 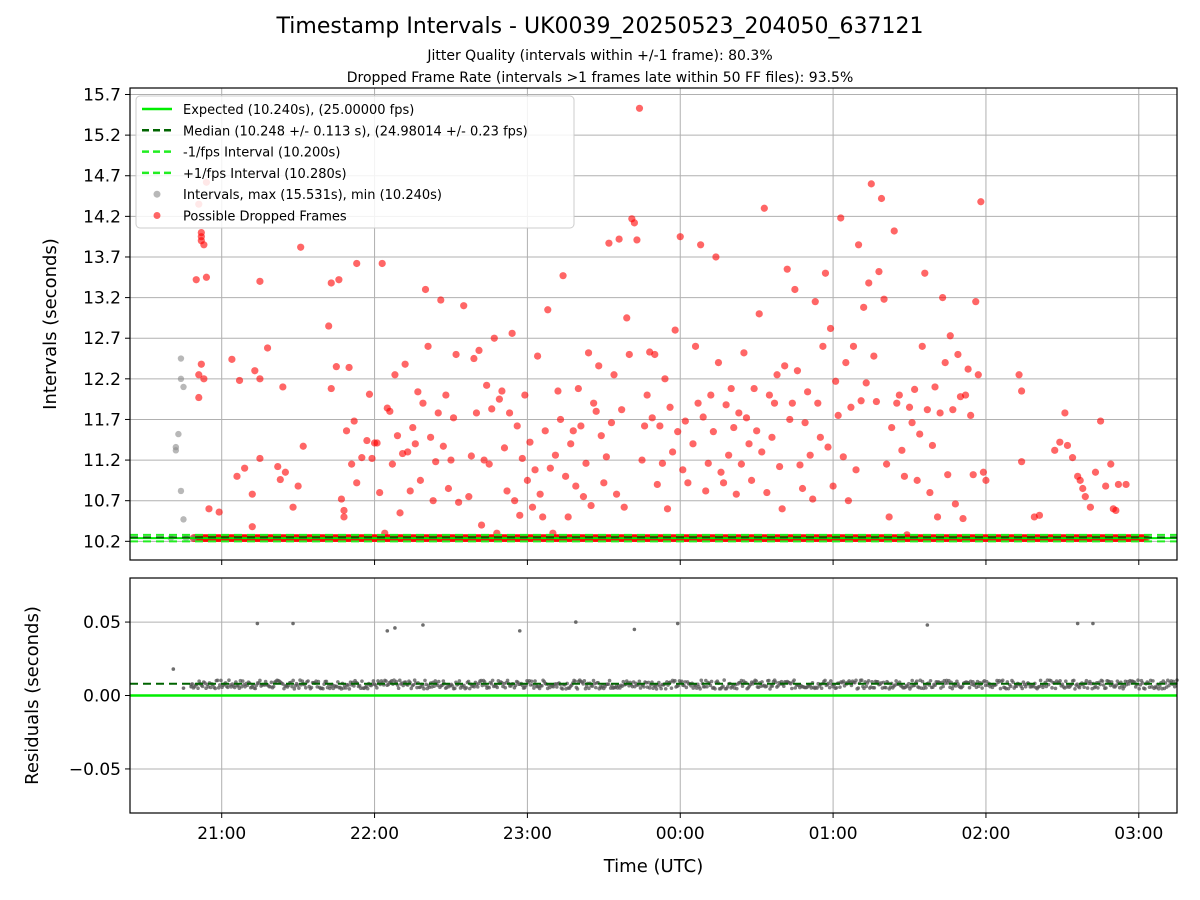 What do you see at coordinates (102, 95) in the screenshot?
I see `top-y-tick-label: 15.7` at bounding box center [102, 95].